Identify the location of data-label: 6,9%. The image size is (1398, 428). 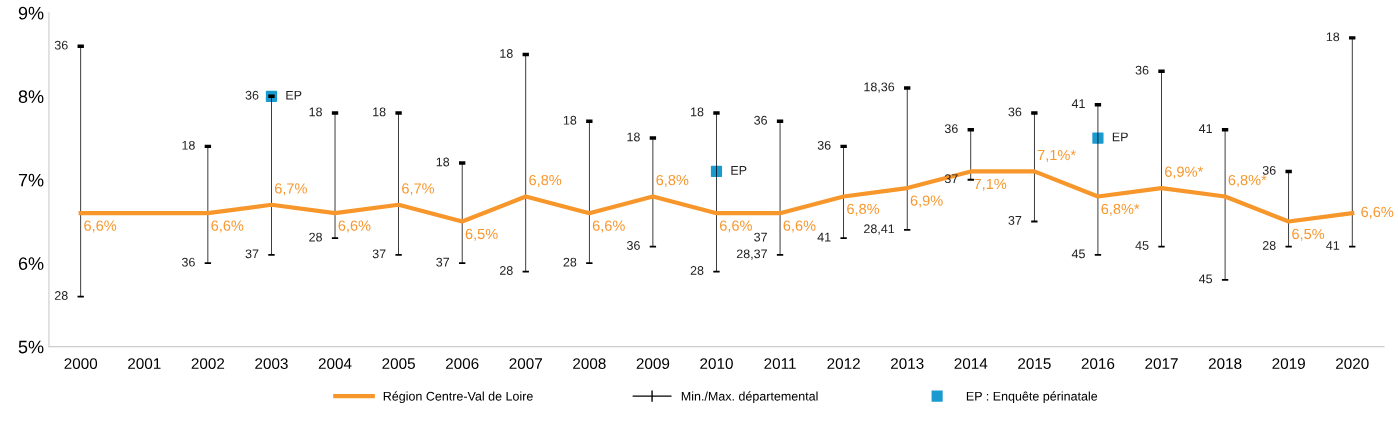
(926, 201).